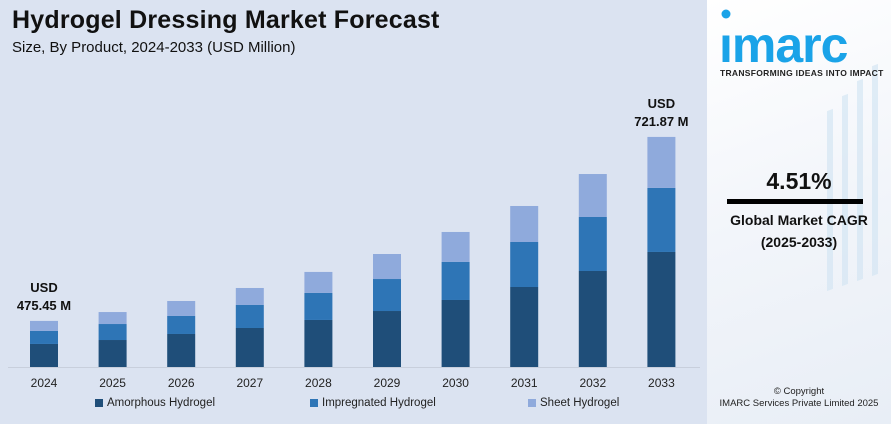 Image resolution: width=891 pixels, height=424 pixels. Describe the element at coordinates (455, 246) in the screenshot. I see `bar-2030-sheet-hydrogel` at that location.